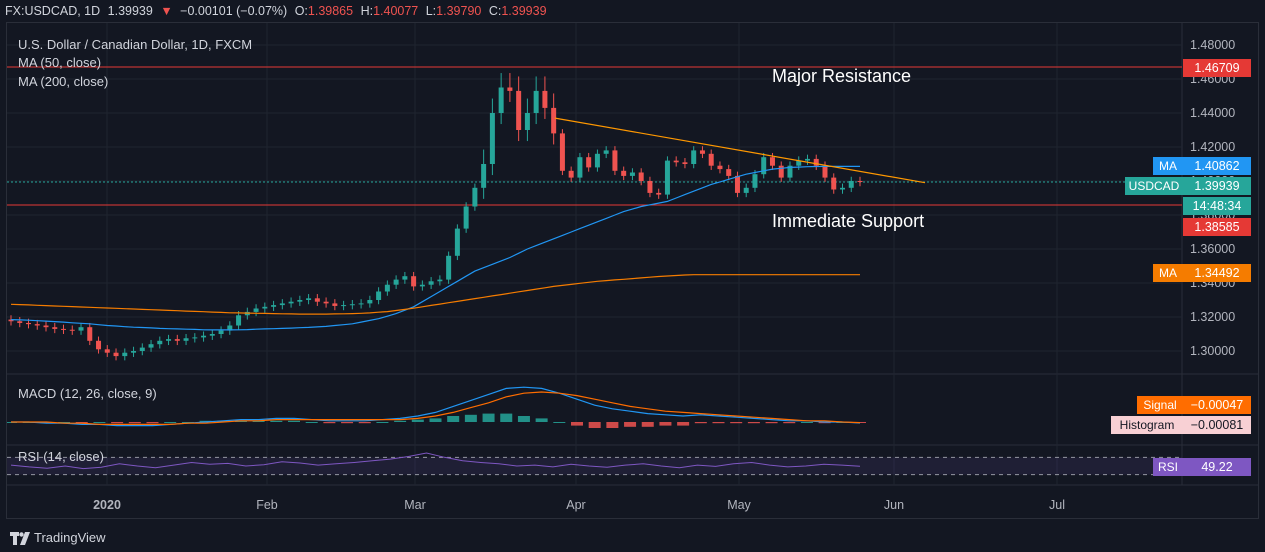 The image size is (1265, 552). What do you see at coordinates (107, 505) in the screenshot?
I see `x-tick-label: 2020` at bounding box center [107, 505].